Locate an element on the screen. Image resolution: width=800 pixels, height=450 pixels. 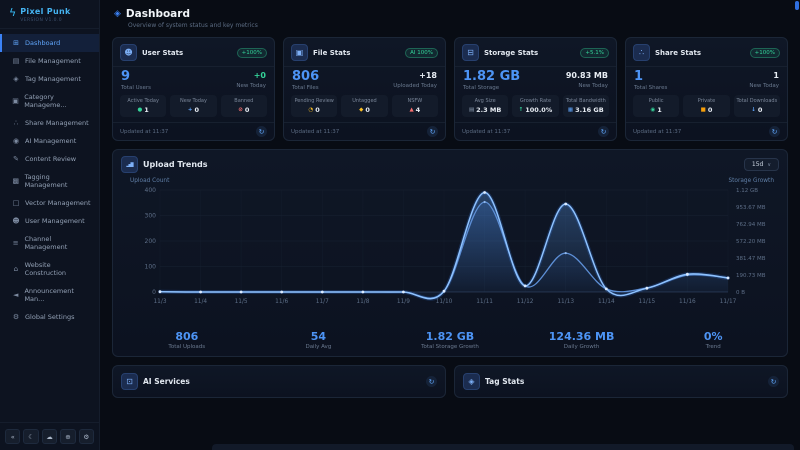
sidebar-item-content-review: ✎ Content Review is located at coordinates (49, 159).